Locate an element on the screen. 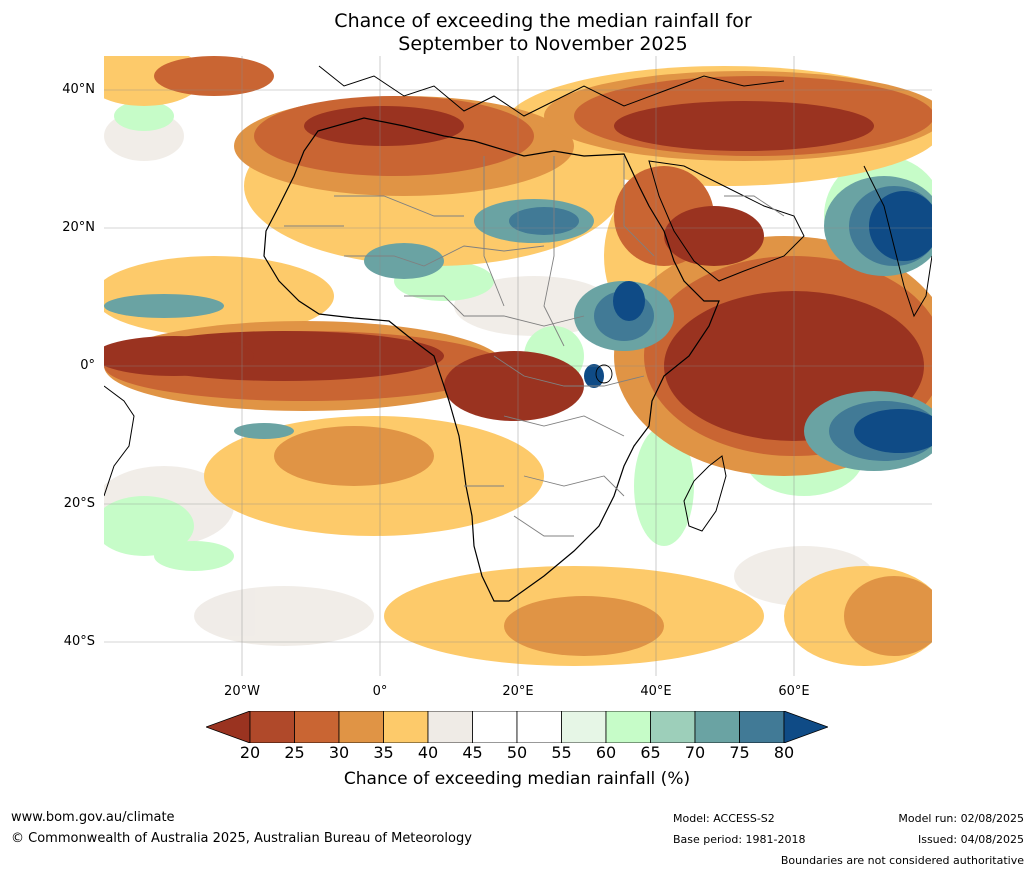  colorbar-label: Chance of exceeding median rainfall (%) is located at coordinates (517, 779).